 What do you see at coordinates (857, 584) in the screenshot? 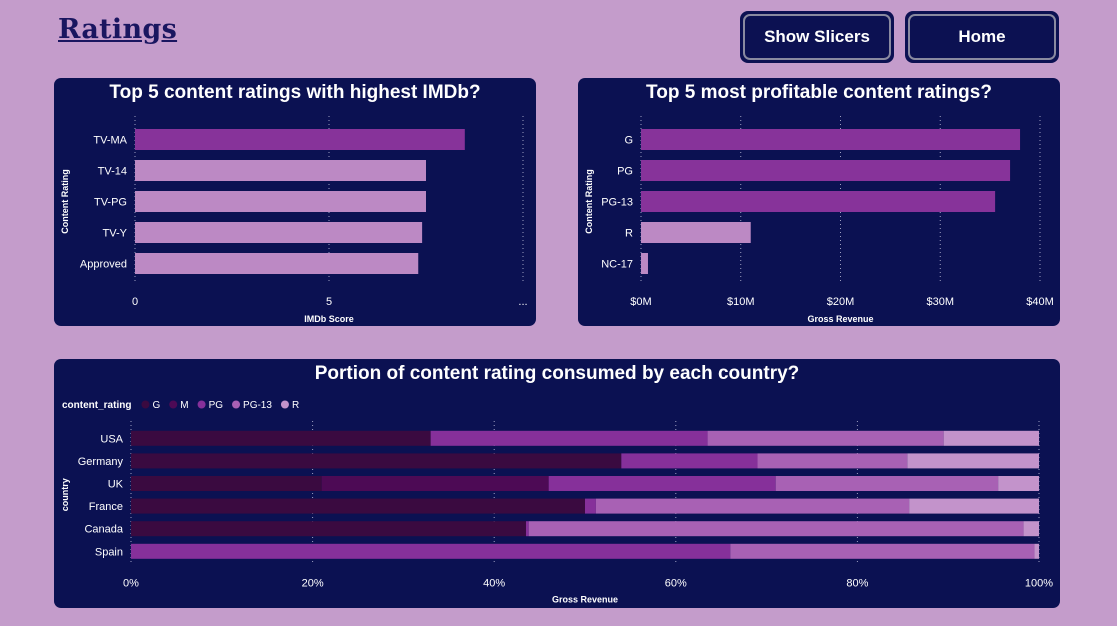
I see `country-x-tick-label: 80%` at bounding box center [857, 584].